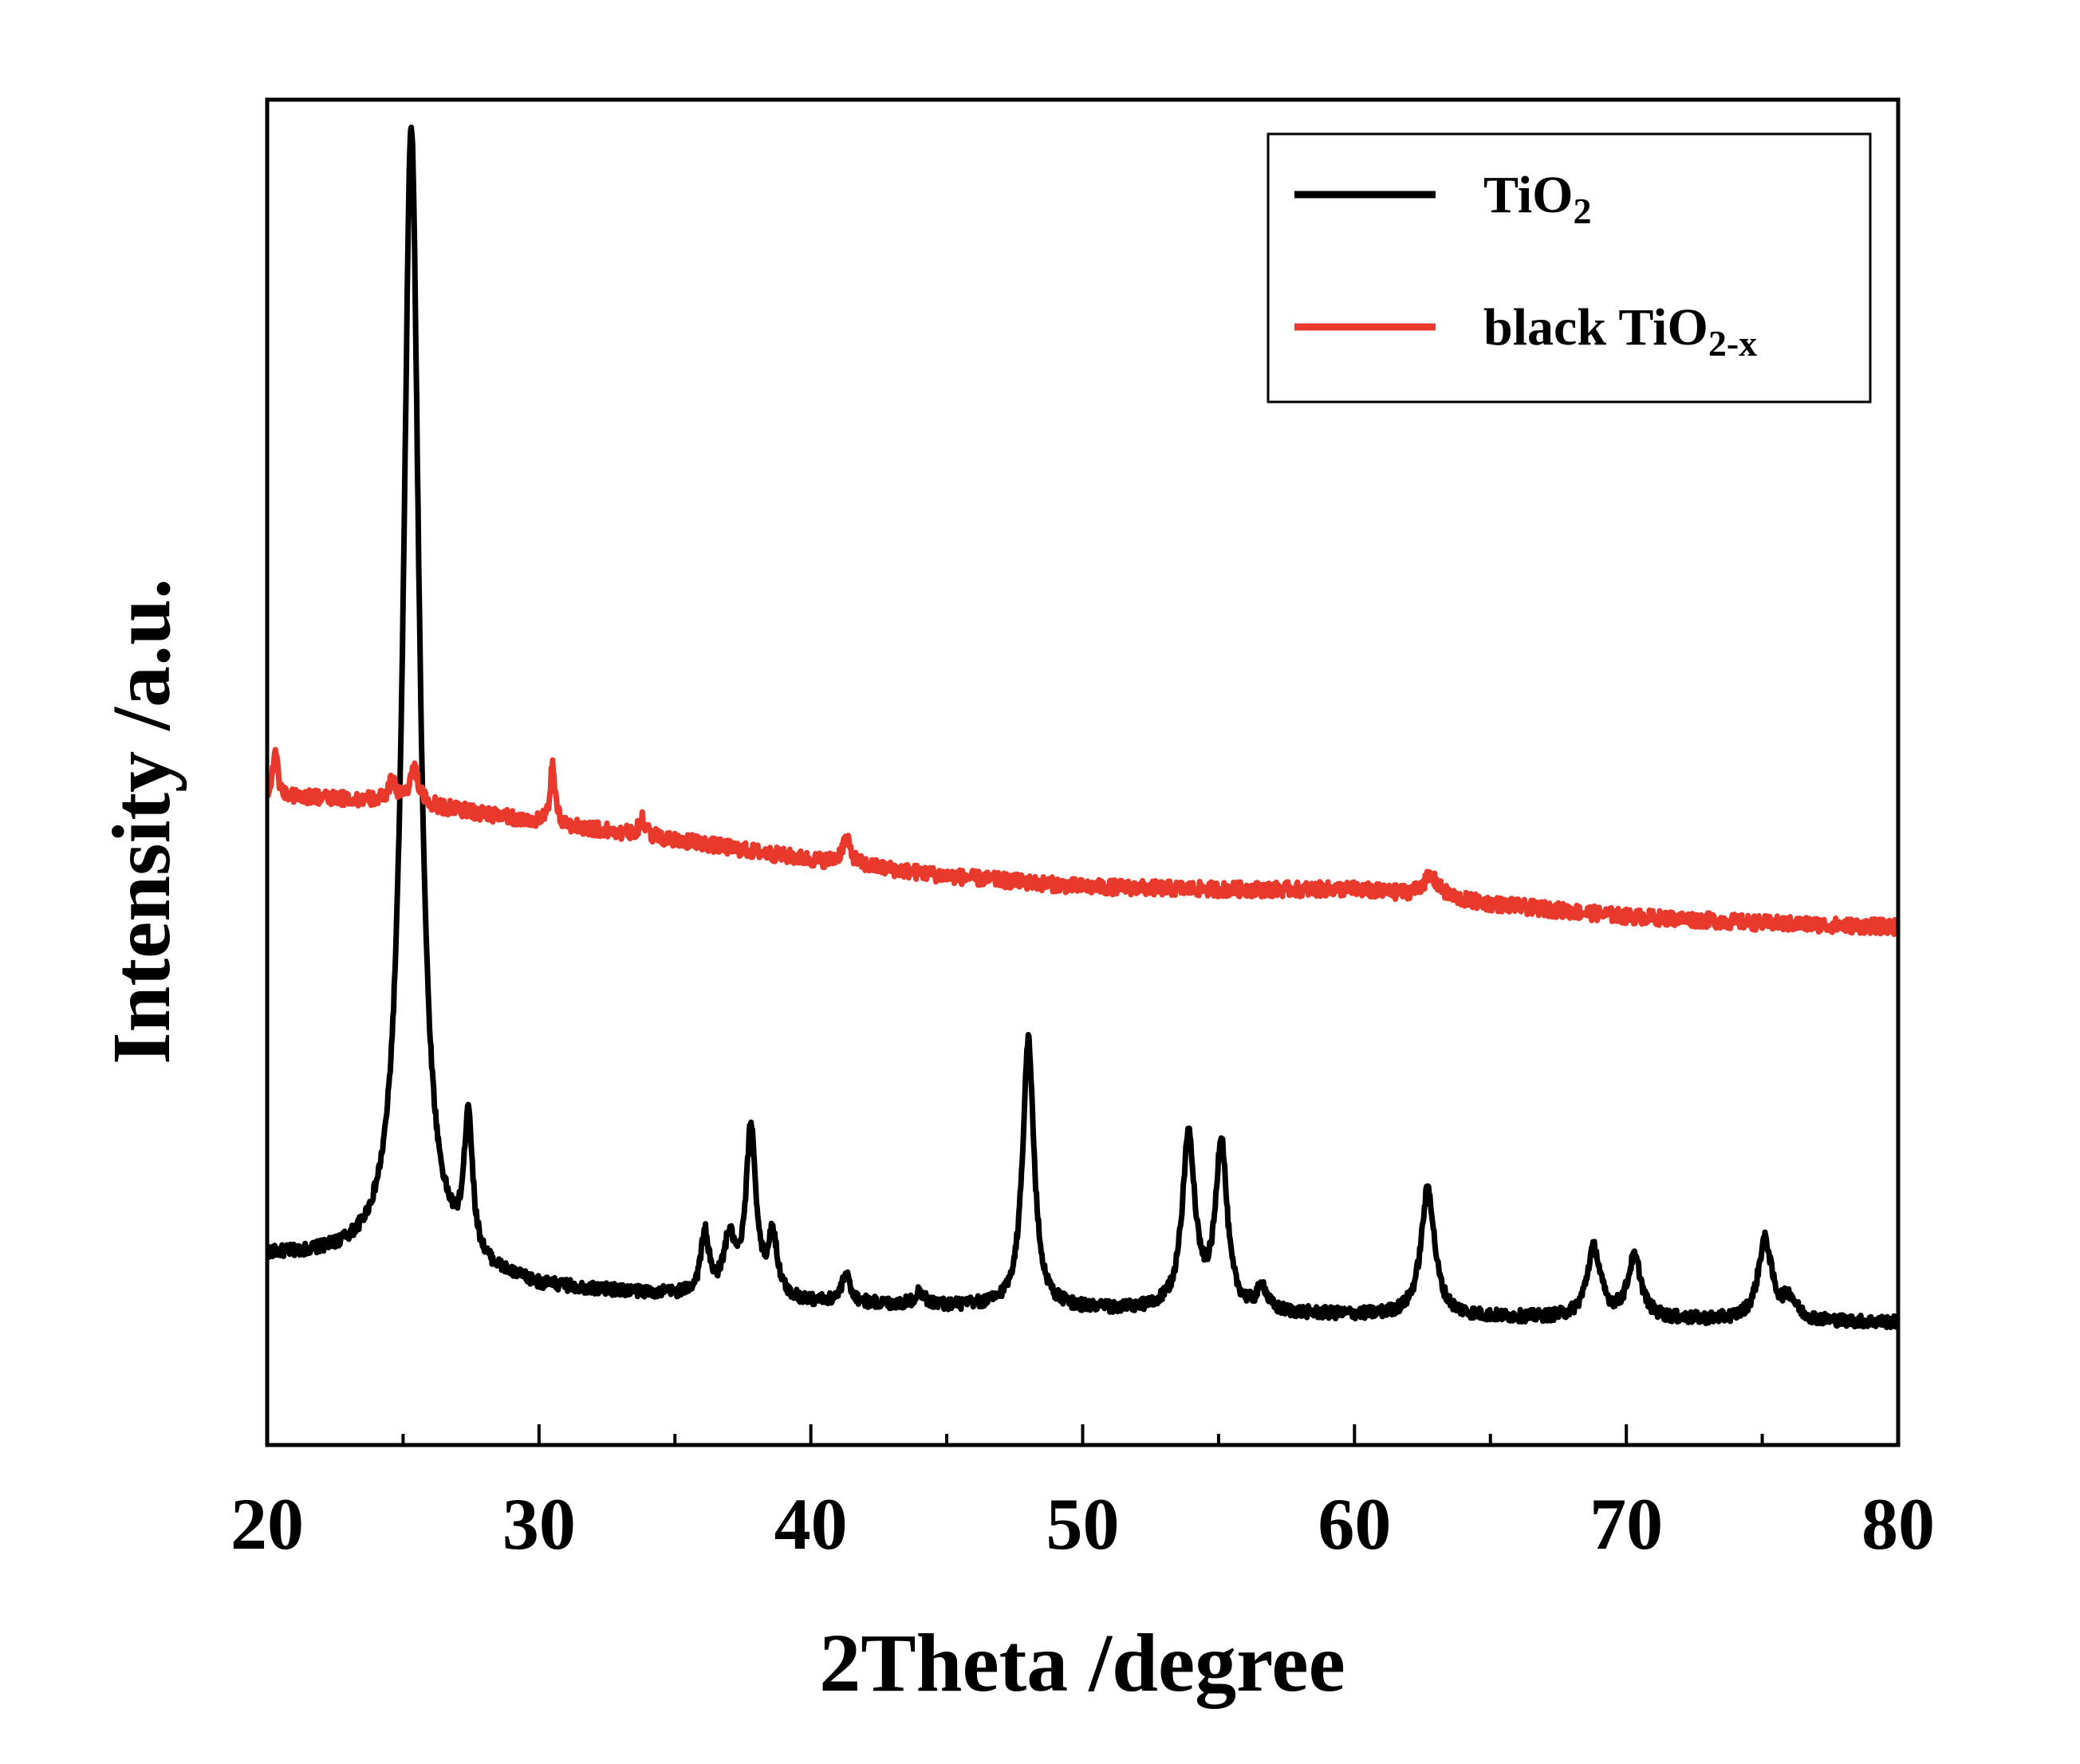  What do you see at coordinates (267, 1524) in the screenshot?
I see `x-tick-label: 20` at bounding box center [267, 1524].